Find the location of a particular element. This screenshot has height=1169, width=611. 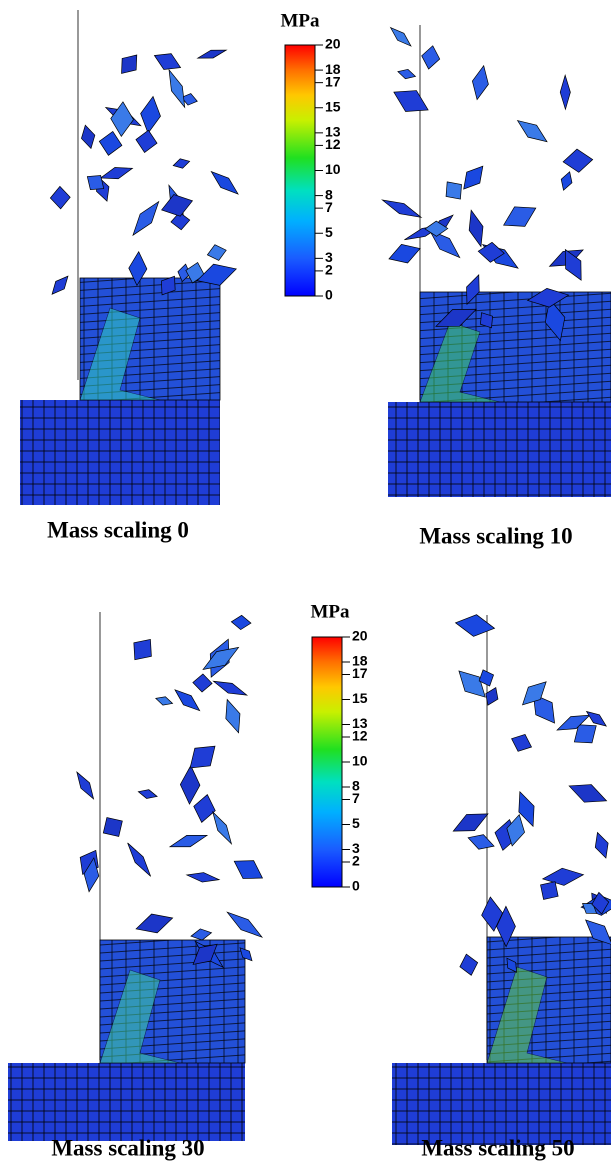

panel-caption: Mass scaling 10 is located at coordinates (495, 535).